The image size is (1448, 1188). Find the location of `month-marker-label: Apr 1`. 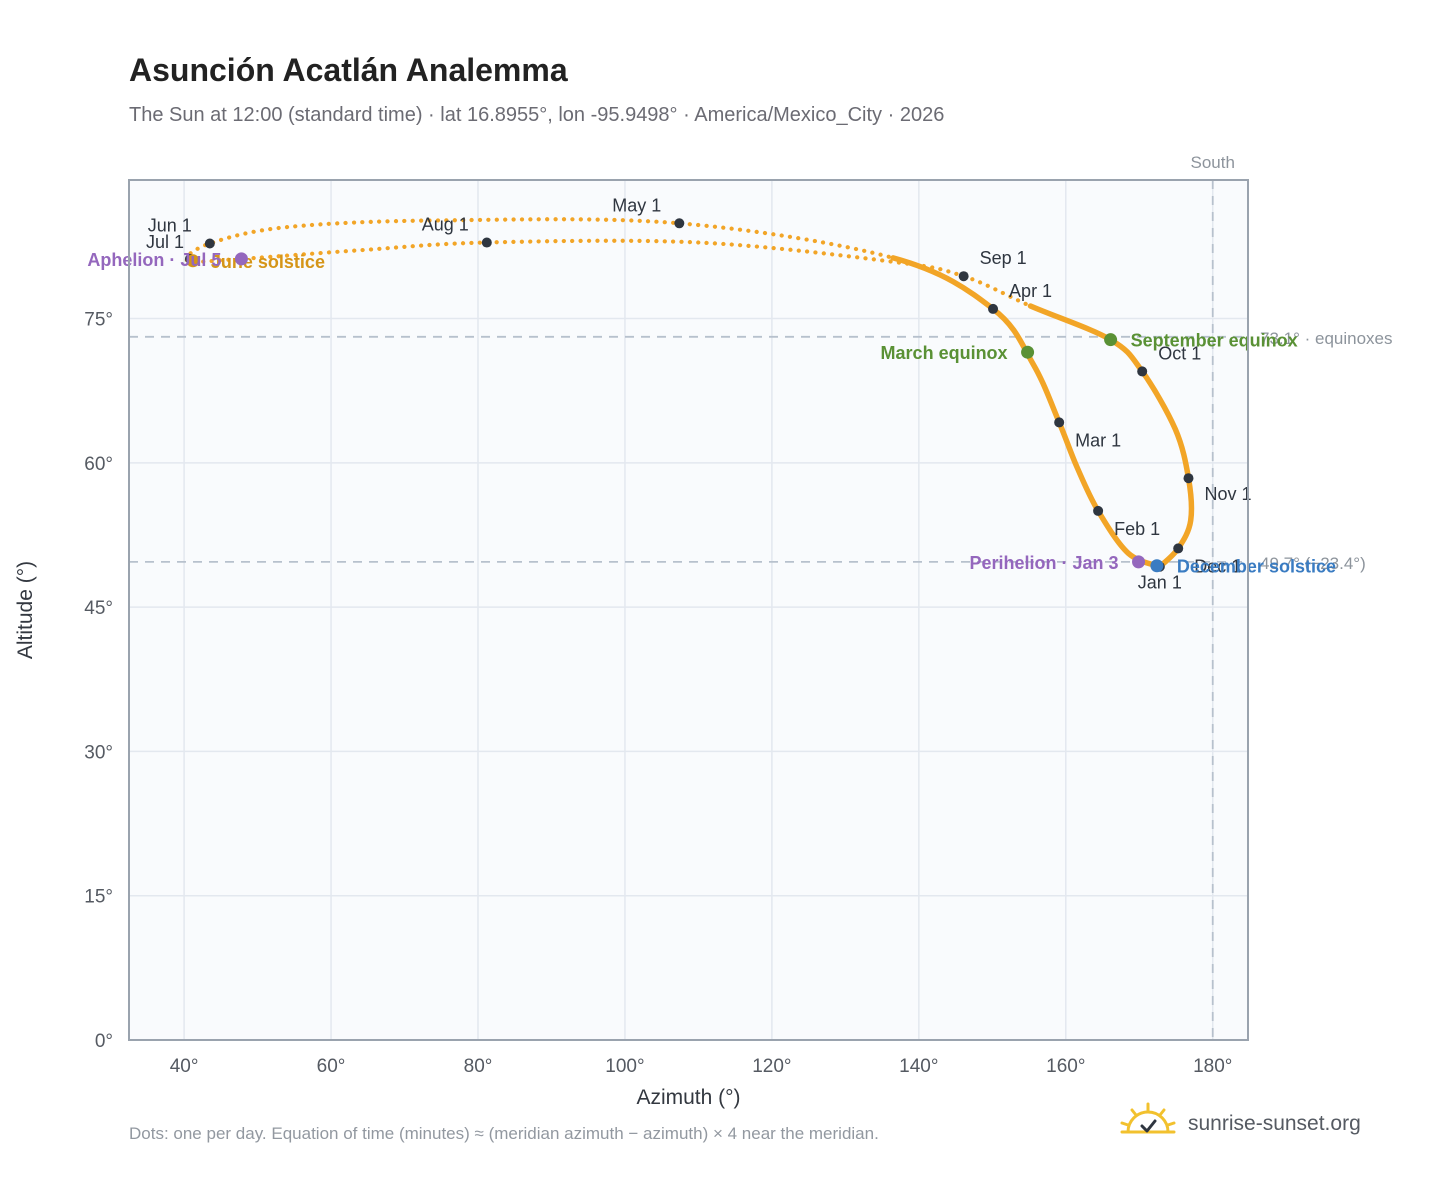

month-marker-label: Apr 1 is located at coordinates (1030, 291).